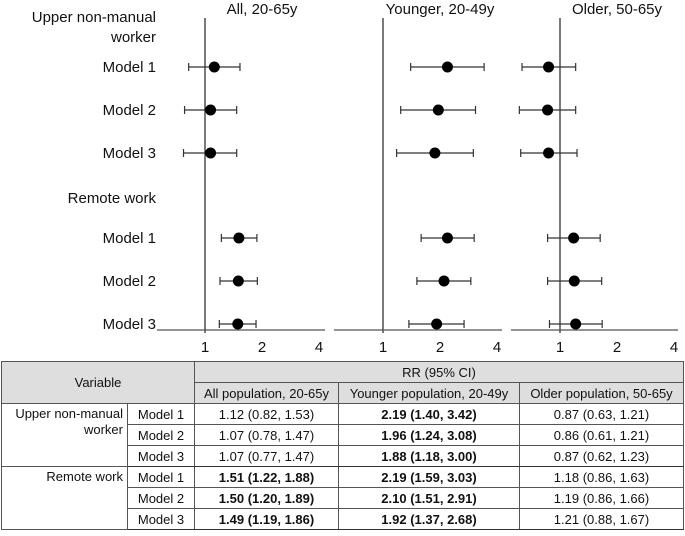  Describe the element at coordinates (266, 393) in the screenshot. I see `col-header-all: All population, 20-65y` at that location.